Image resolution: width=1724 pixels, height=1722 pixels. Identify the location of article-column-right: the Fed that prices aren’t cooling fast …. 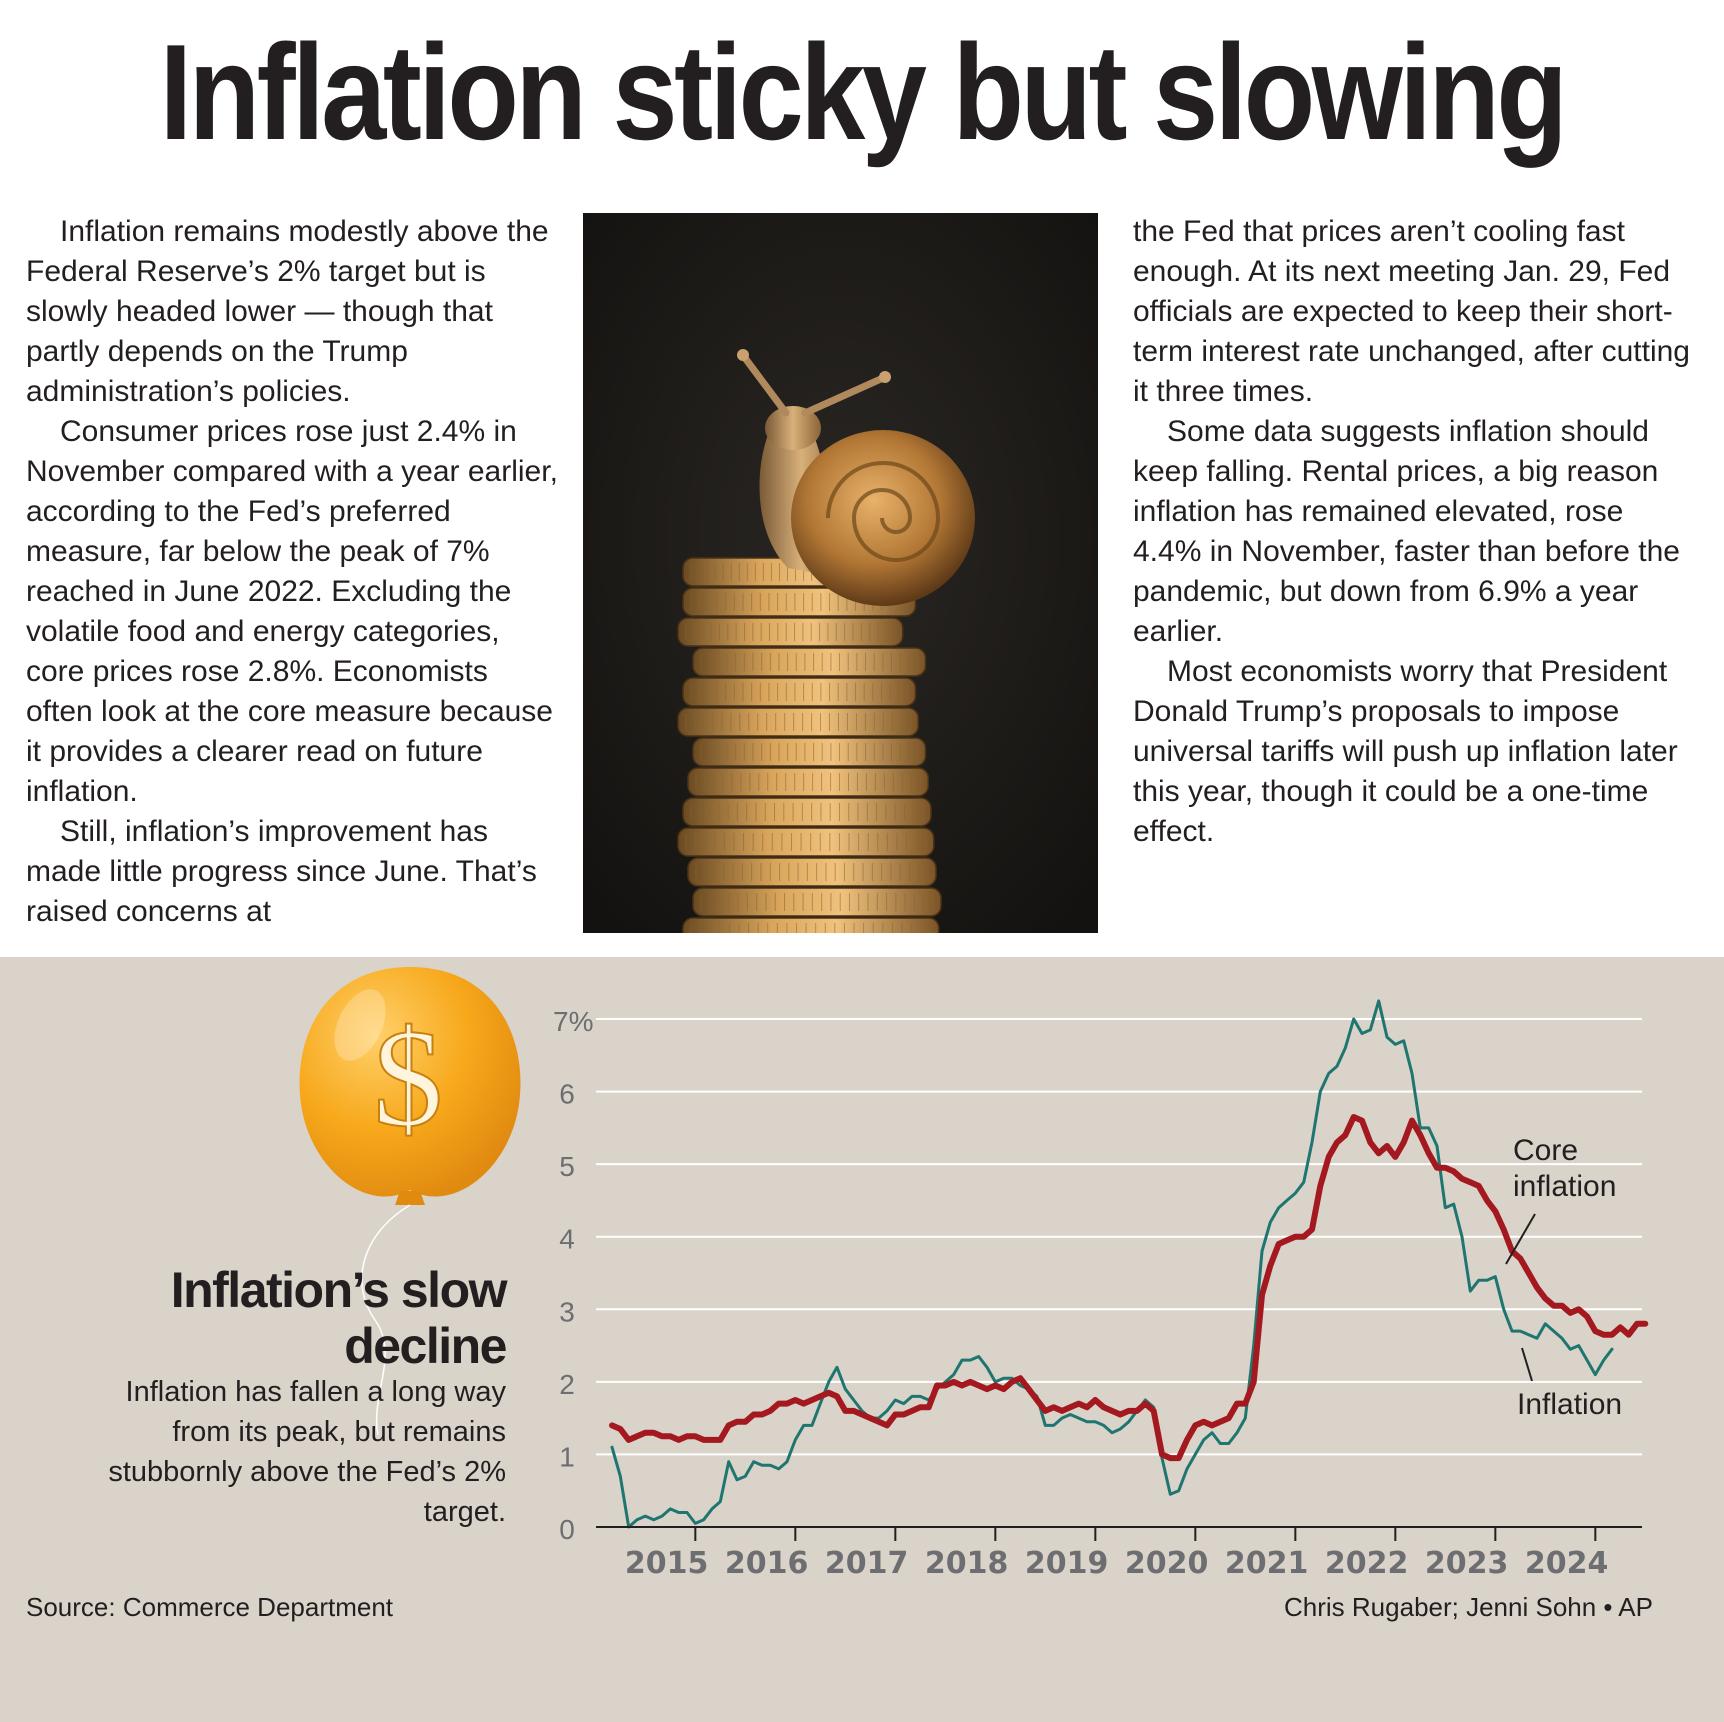
(1415, 532).